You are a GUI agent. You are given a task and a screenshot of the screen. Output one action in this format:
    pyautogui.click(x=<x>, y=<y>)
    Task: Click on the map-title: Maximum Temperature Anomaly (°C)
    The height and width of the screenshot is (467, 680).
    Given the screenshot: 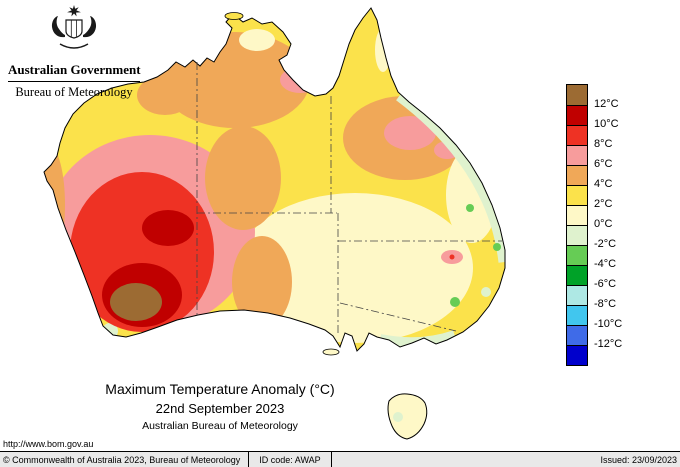 What is the action you would take?
    pyautogui.click(x=220, y=389)
    